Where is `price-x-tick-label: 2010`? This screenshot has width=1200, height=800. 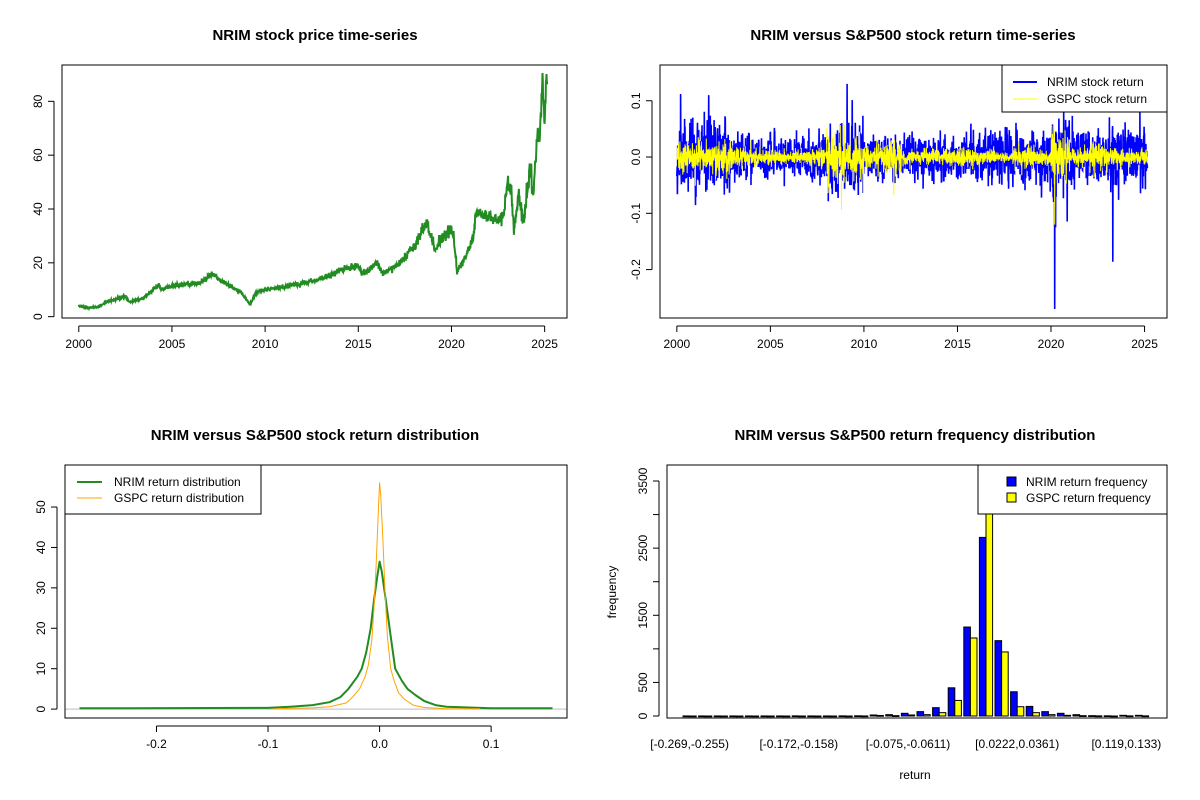
price-x-tick-label: 2010 is located at coordinates (265, 344).